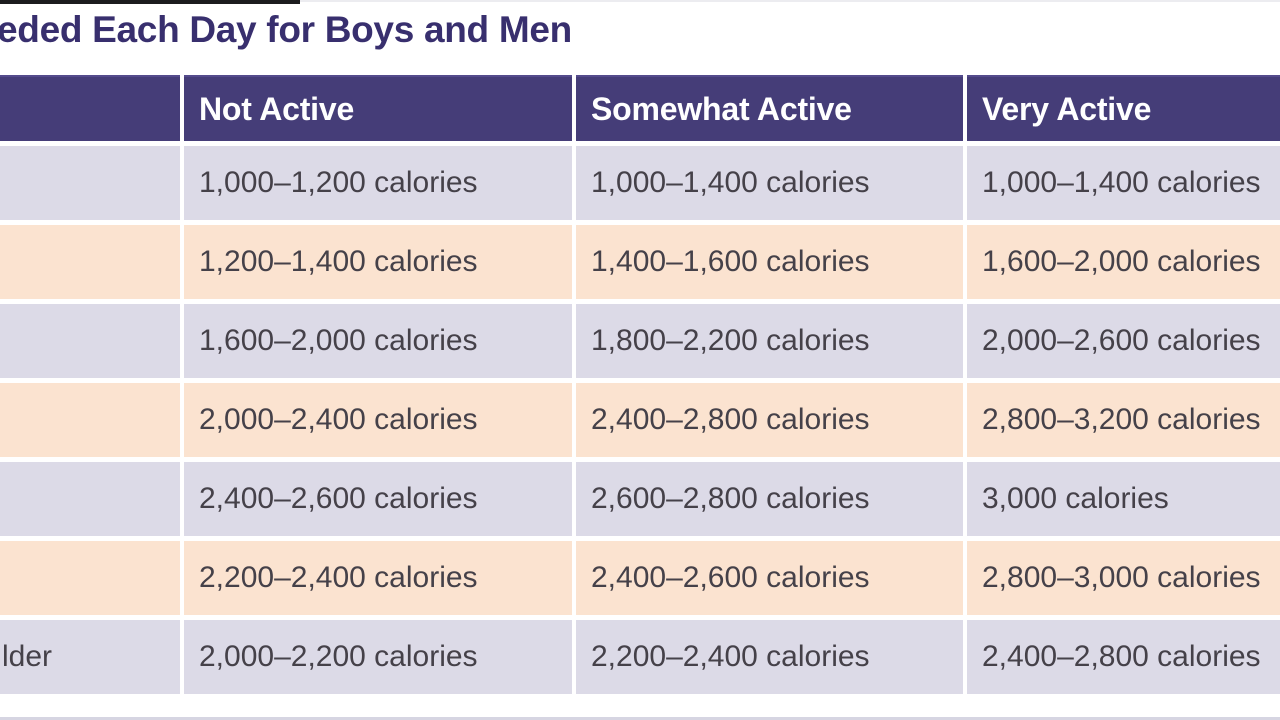 This screenshot has width=1280, height=720. What do you see at coordinates (378, 108) in the screenshot?
I see `column-header-not-active: Not Active` at bounding box center [378, 108].